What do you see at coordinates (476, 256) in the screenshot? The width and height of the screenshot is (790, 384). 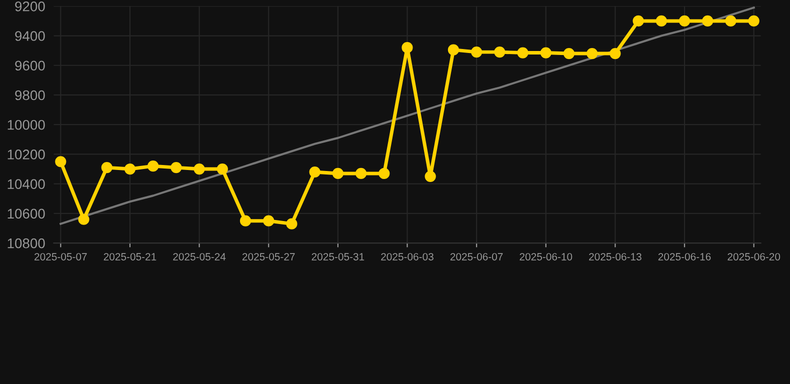 I see `x-tick-label: 2025-06-07` at bounding box center [476, 256].